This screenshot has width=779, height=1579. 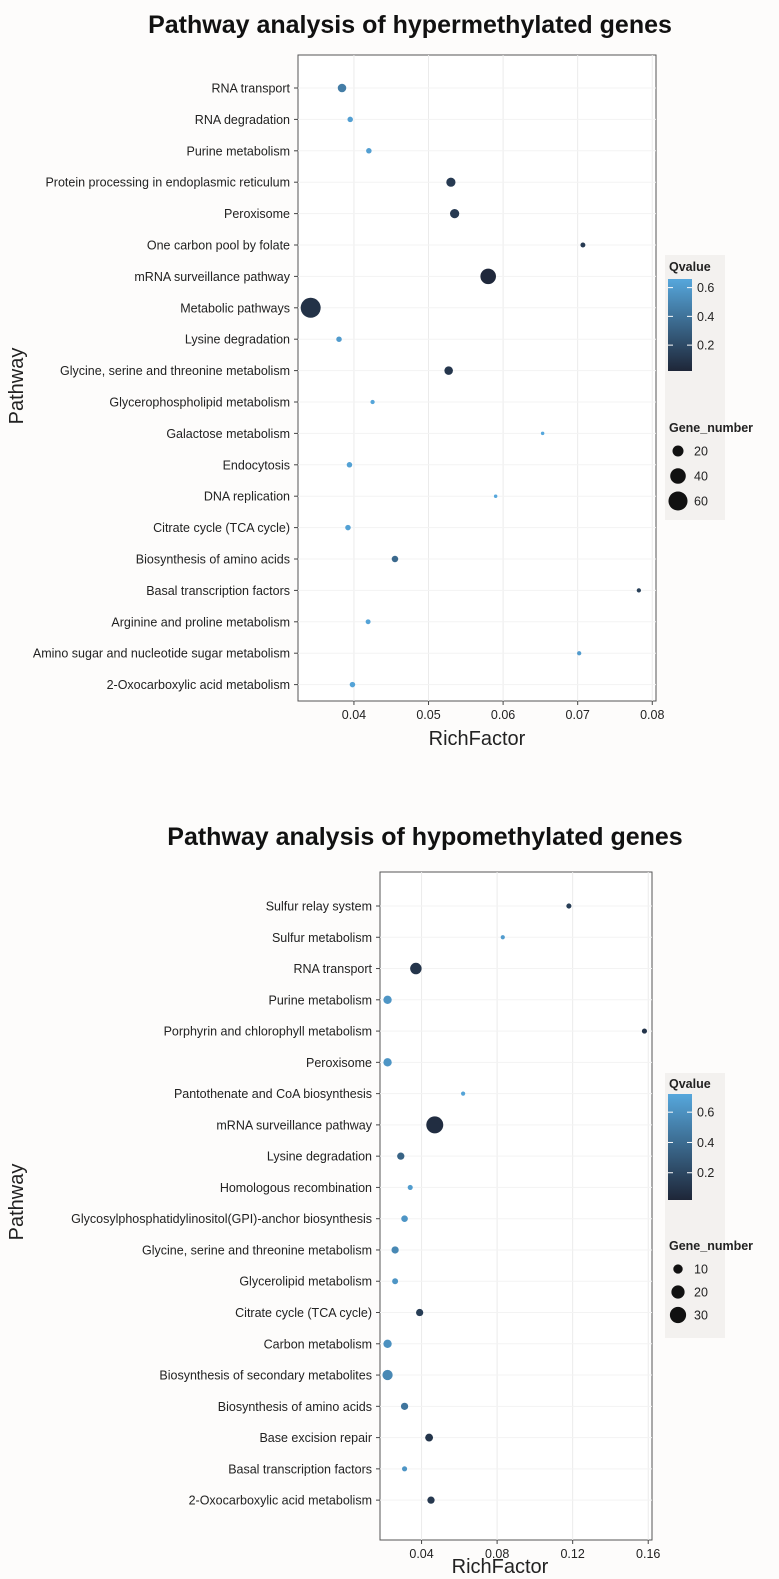 What do you see at coordinates (701, 1270) in the screenshot?
I see `gene-number-legend-label: 10` at bounding box center [701, 1270].